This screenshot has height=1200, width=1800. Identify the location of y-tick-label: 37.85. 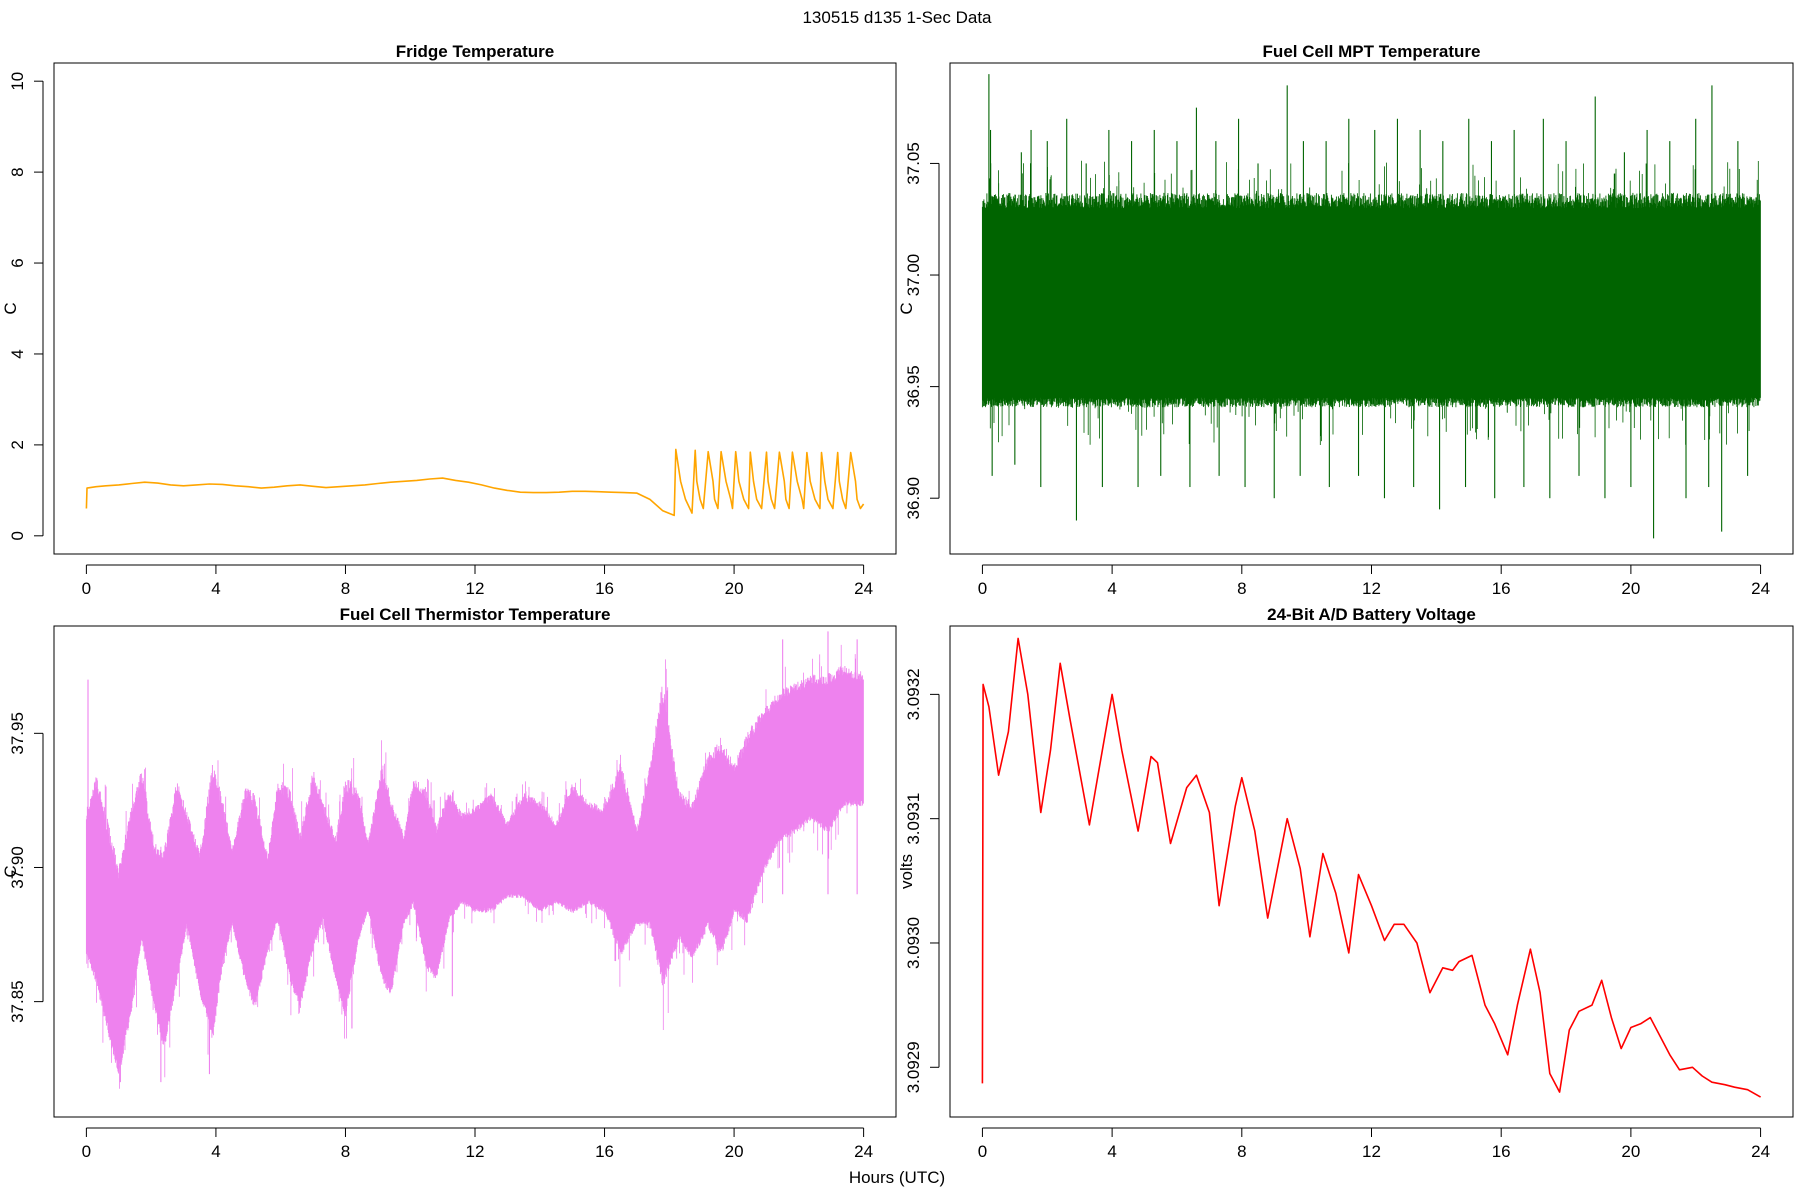
(17, 1001).